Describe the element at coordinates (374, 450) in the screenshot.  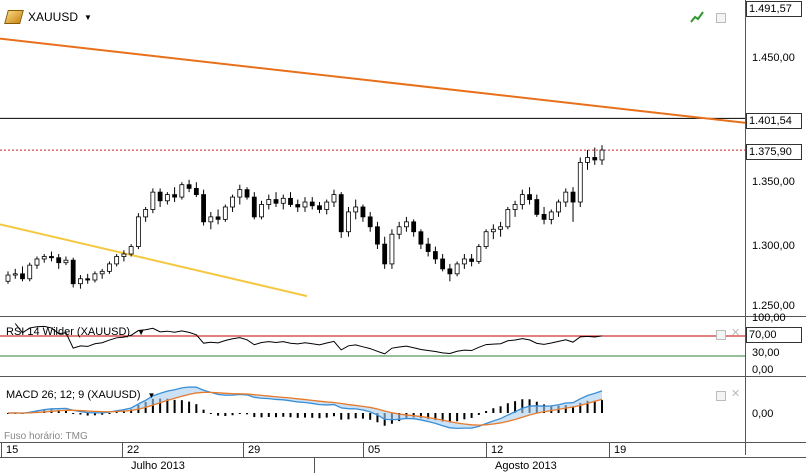
I see `date-label: 05` at that location.